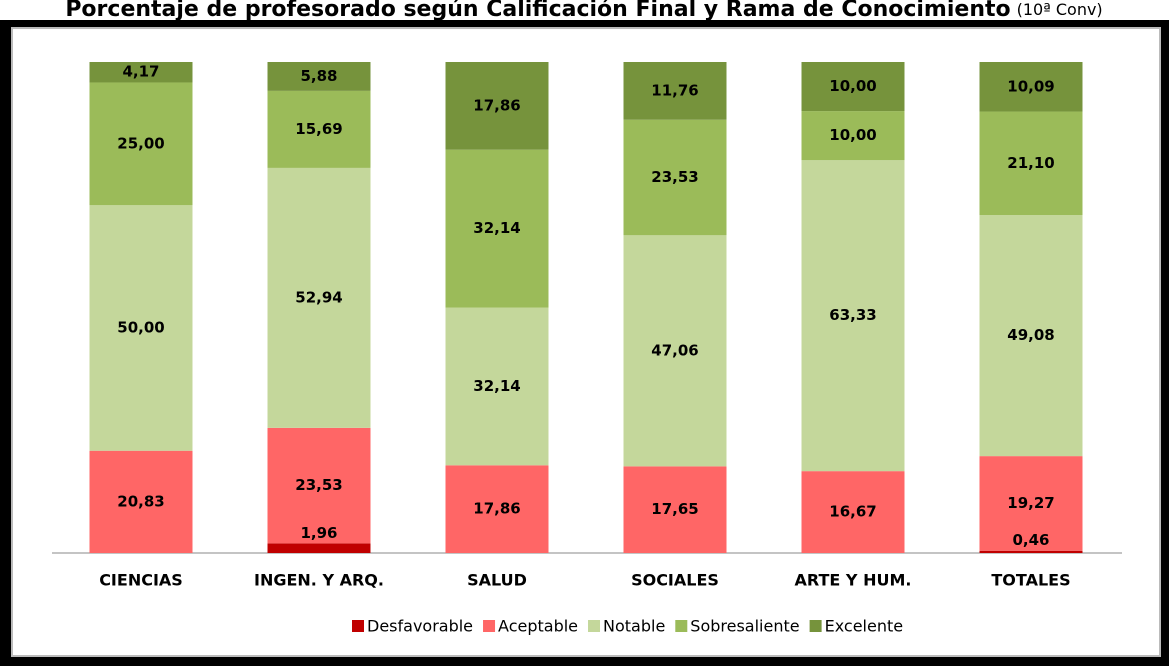  Describe the element at coordinates (853, 580) in the screenshot. I see `x-tick-label: ARTE Y HUM.` at that location.